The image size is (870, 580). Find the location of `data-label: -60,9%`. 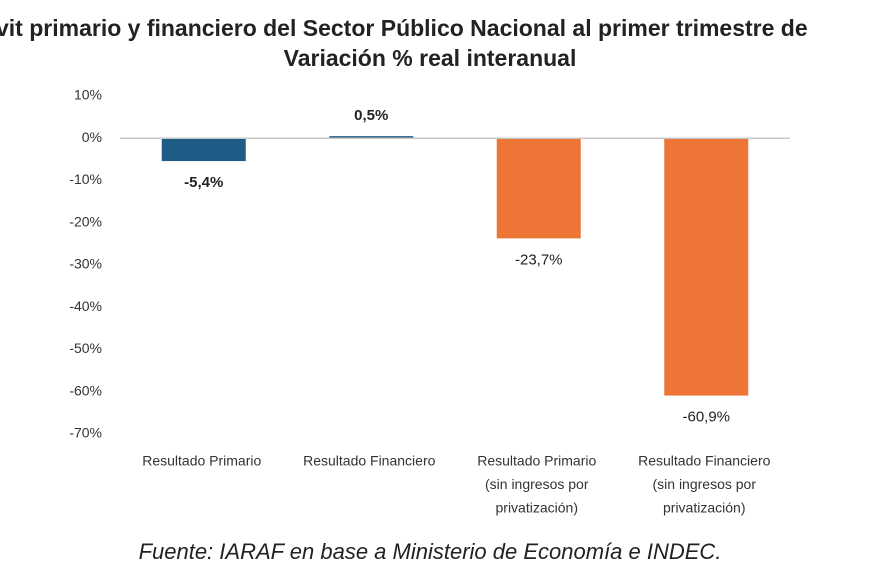

data-label: -60,9% is located at coordinates (706, 417).